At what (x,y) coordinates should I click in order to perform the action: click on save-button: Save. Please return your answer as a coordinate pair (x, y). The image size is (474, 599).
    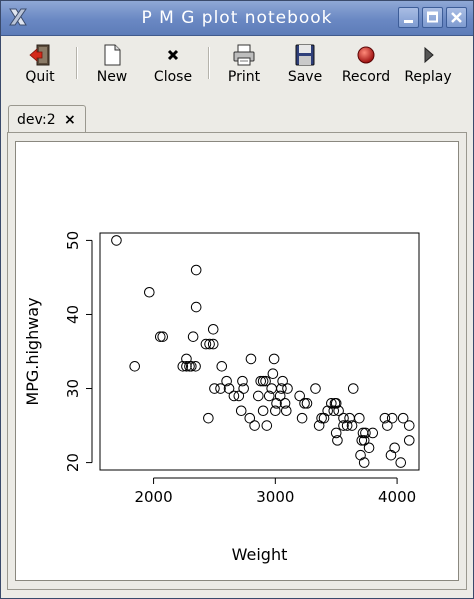
    Looking at the image, I should click on (305, 66).